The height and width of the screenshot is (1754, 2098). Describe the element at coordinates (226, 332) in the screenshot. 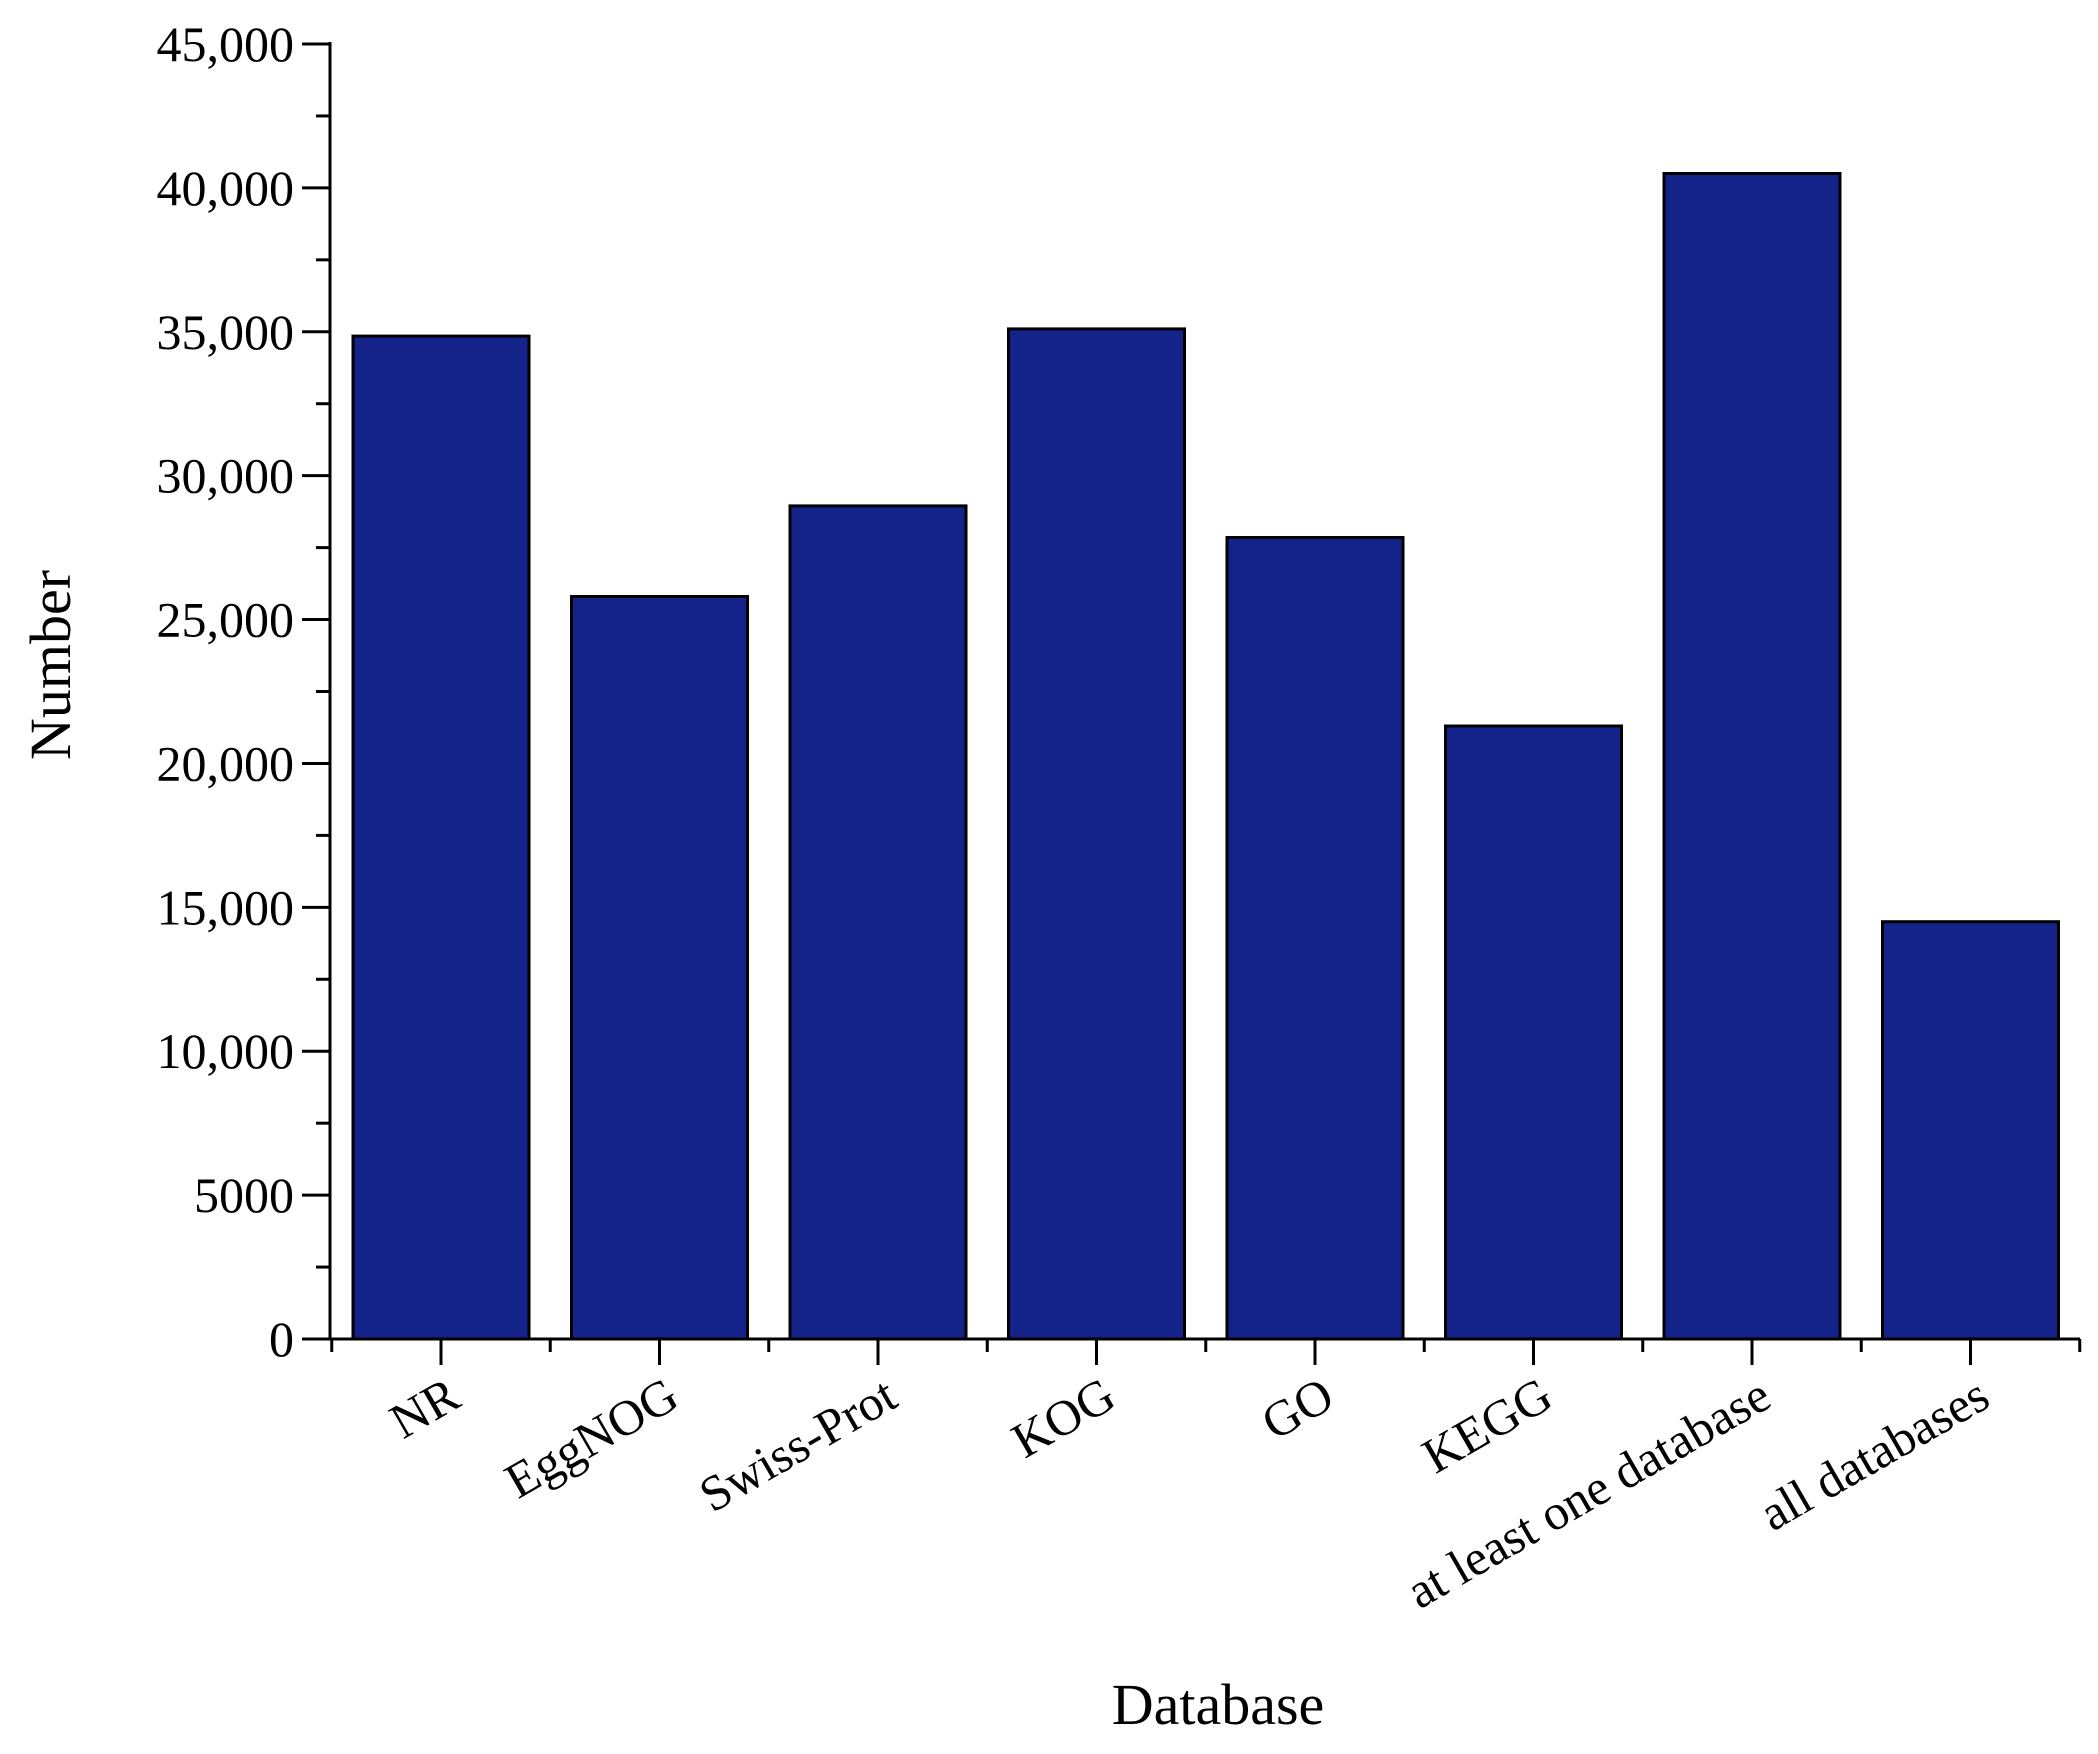

I see `y-tick-label: 35,000` at that location.